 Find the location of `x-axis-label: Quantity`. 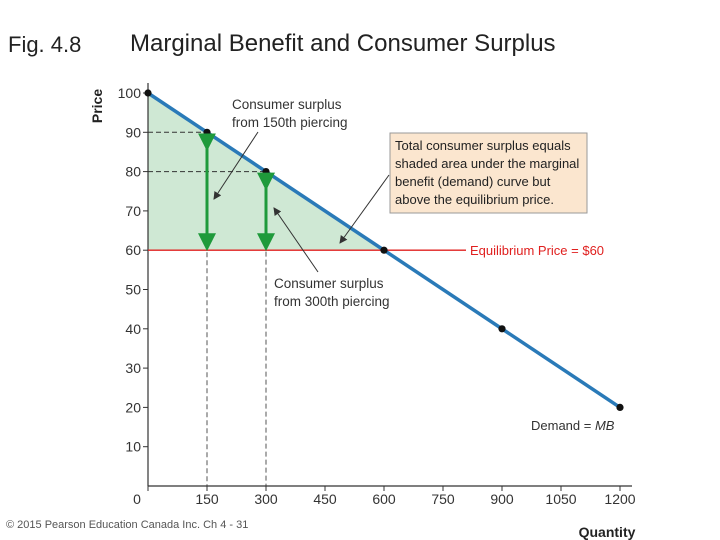

x-axis-label: Quantity is located at coordinates (607, 532).